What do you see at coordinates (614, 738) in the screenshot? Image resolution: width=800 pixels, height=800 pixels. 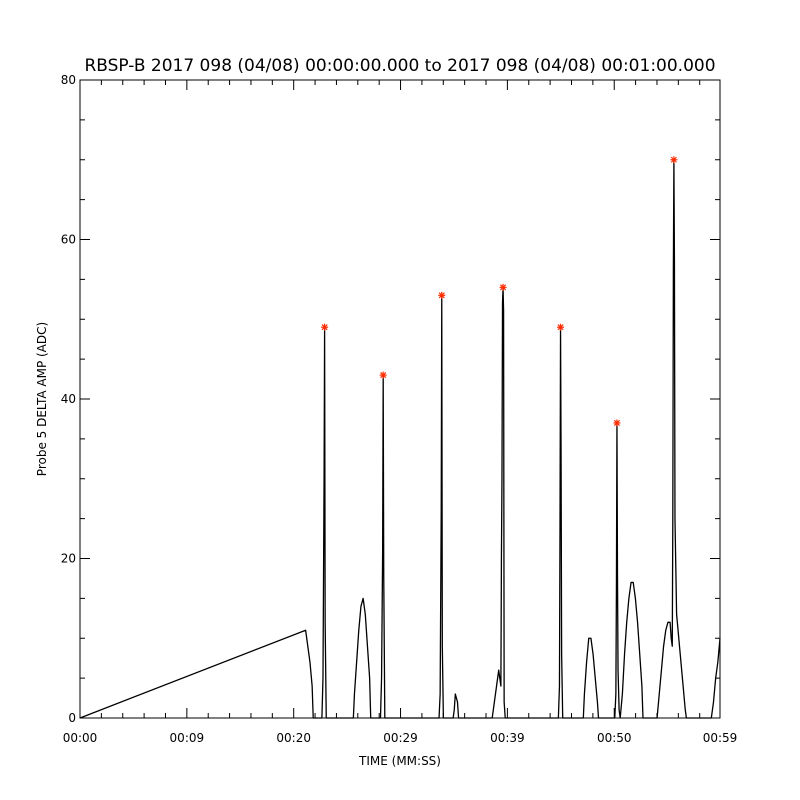 I see `x-tick-label: 00:50` at bounding box center [614, 738].